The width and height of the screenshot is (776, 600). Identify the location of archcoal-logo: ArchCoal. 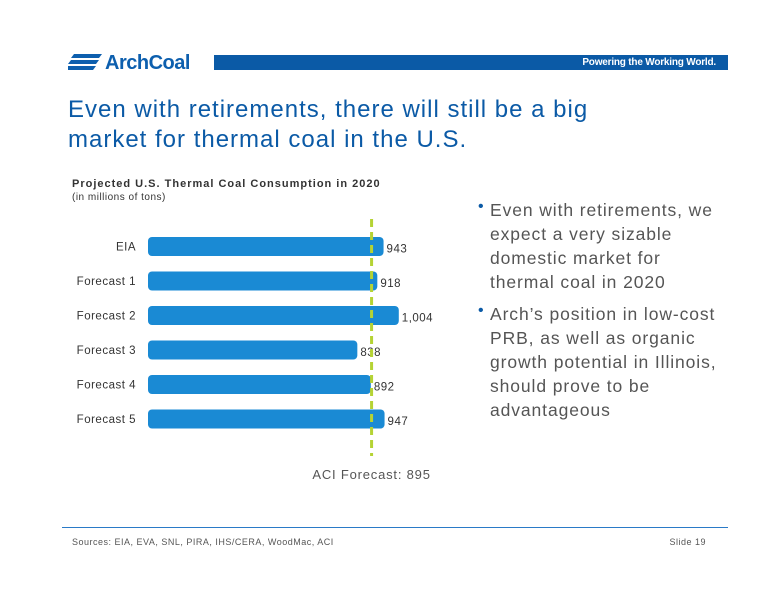
(129, 63).